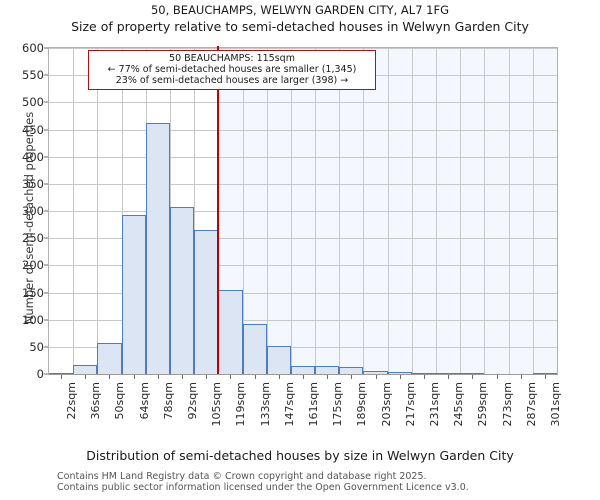 The width and height of the screenshot is (600, 500). I want to click on y-axis-tick-label: 150, so click(33, 292).